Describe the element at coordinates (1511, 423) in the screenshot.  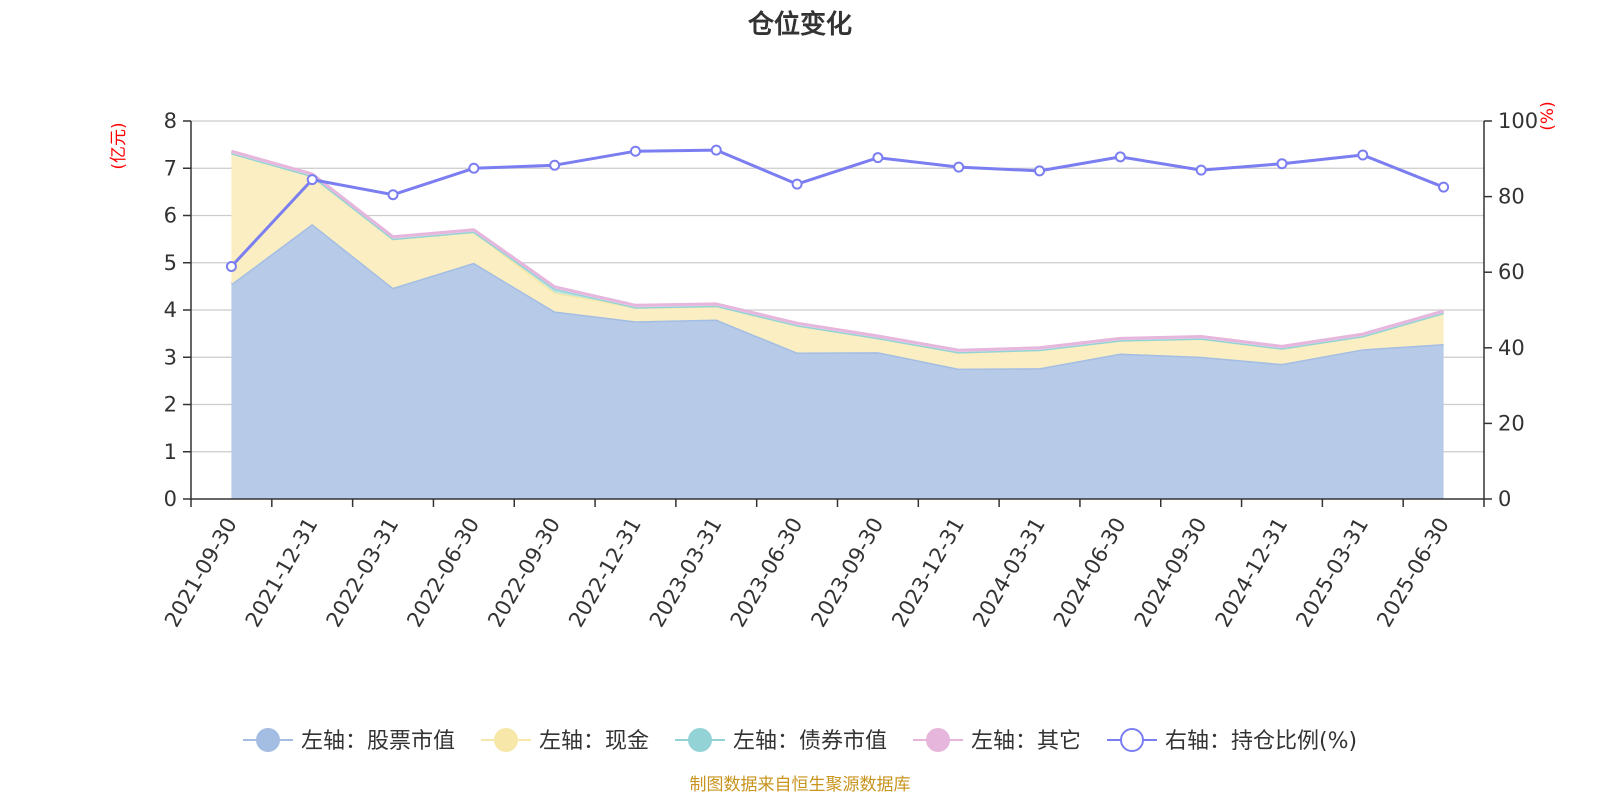
I see `right-tick-label: 20` at that location.